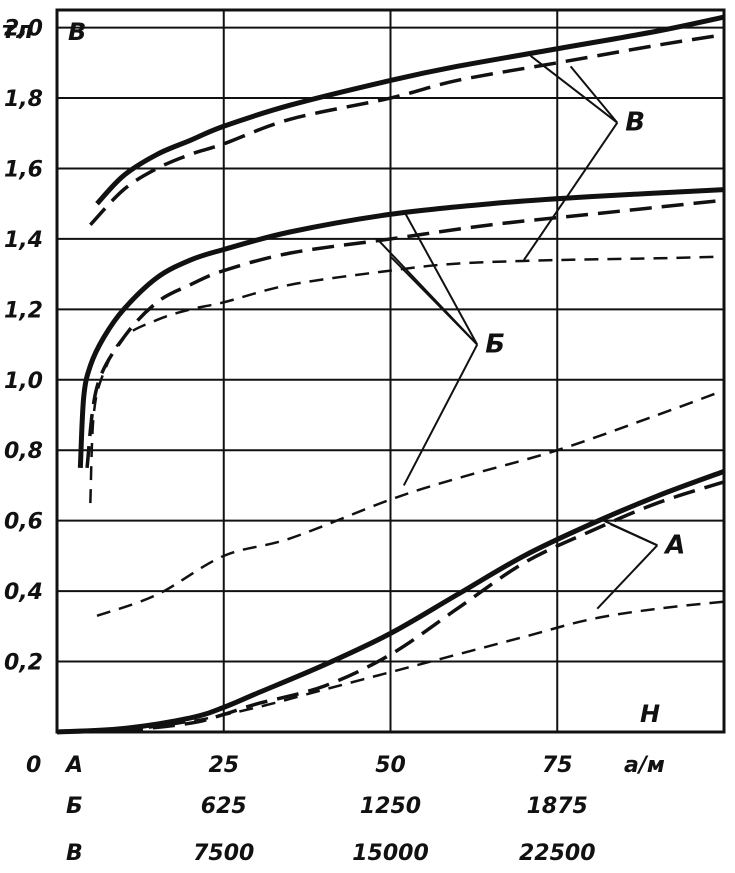 The width and height of the screenshot is (735, 873). I want to click on x-tick-label: 7500, so click(223, 853).